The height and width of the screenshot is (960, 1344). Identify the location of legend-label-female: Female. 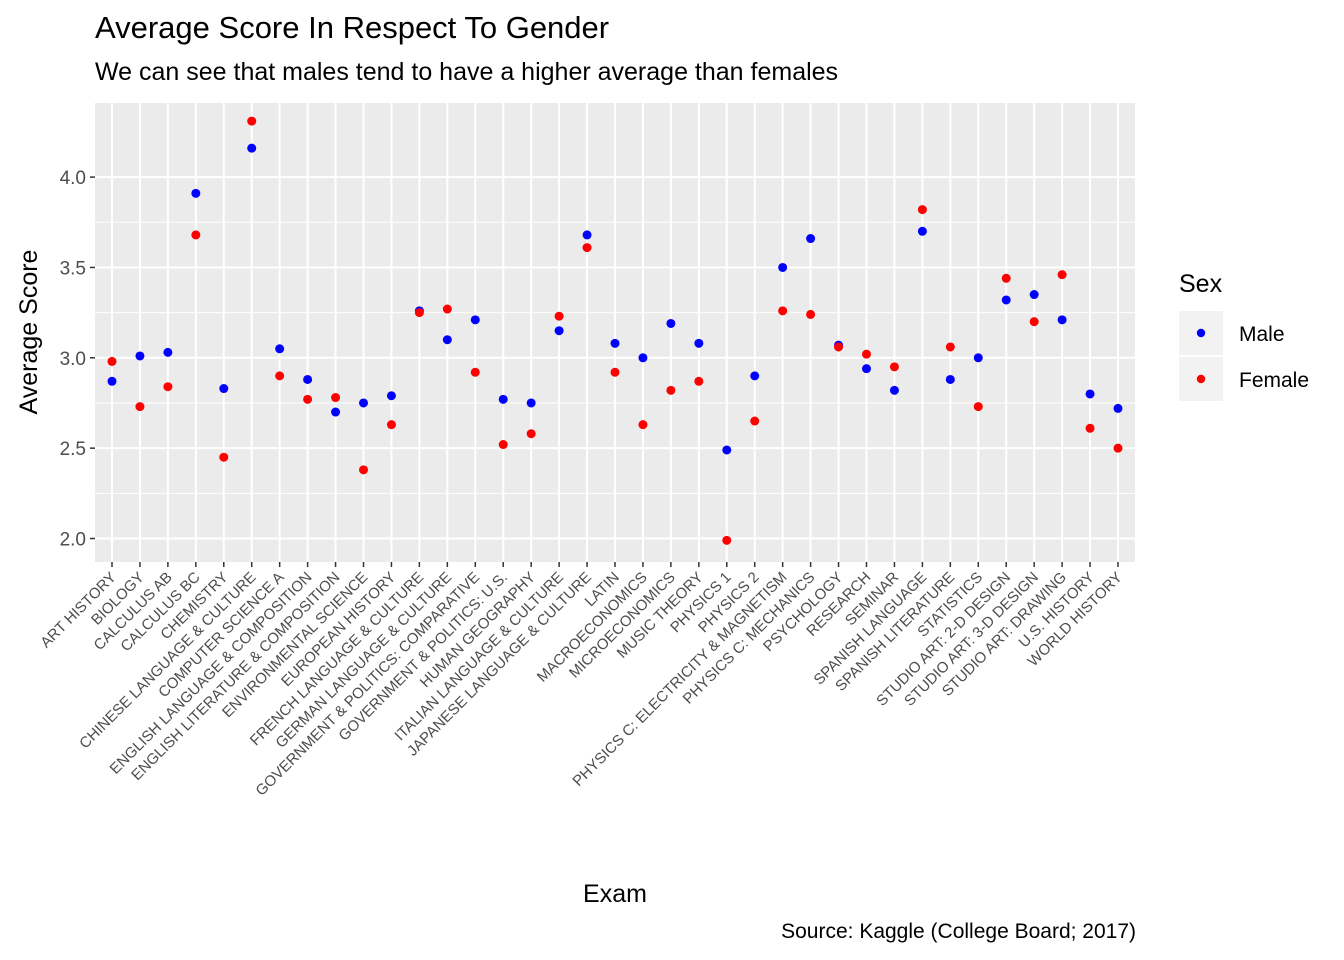
(1274, 380).